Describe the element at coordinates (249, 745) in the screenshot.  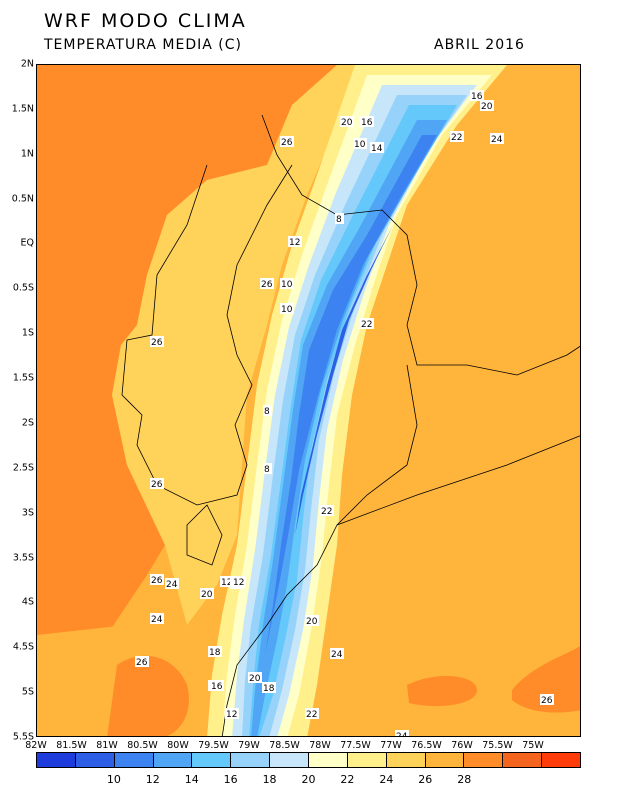
I see `longitude-tick: 79W` at that location.